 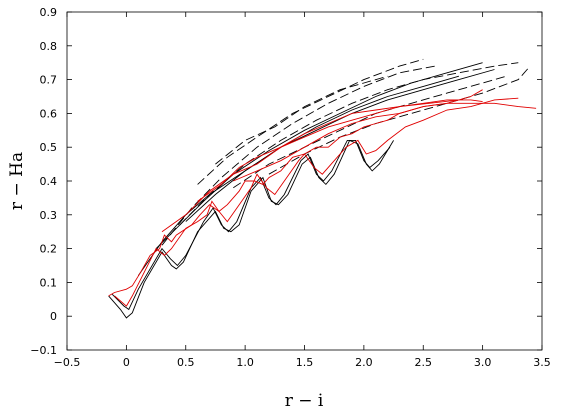 What do you see at coordinates (364, 362) in the screenshot?
I see `x-tick-label: 2.0` at bounding box center [364, 362].